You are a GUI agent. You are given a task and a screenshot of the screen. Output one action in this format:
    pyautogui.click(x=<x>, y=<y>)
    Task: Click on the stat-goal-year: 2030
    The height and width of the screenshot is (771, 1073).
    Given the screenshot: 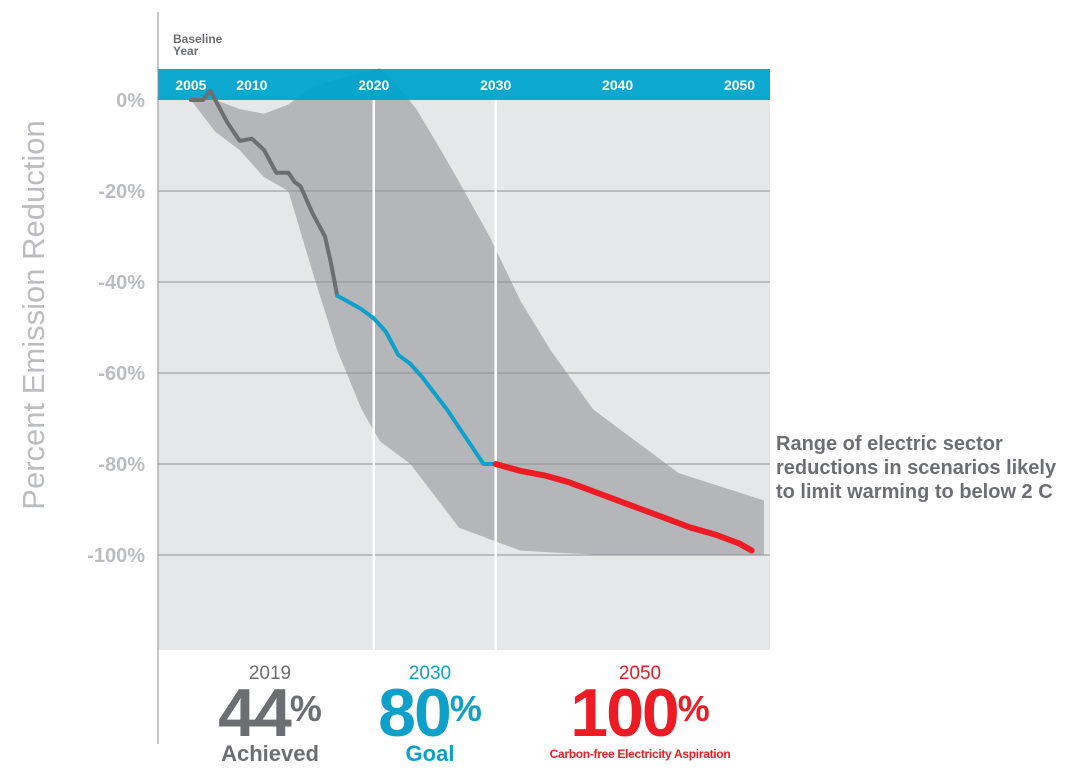 What is the action you would take?
    pyautogui.click(x=430, y=673)
    